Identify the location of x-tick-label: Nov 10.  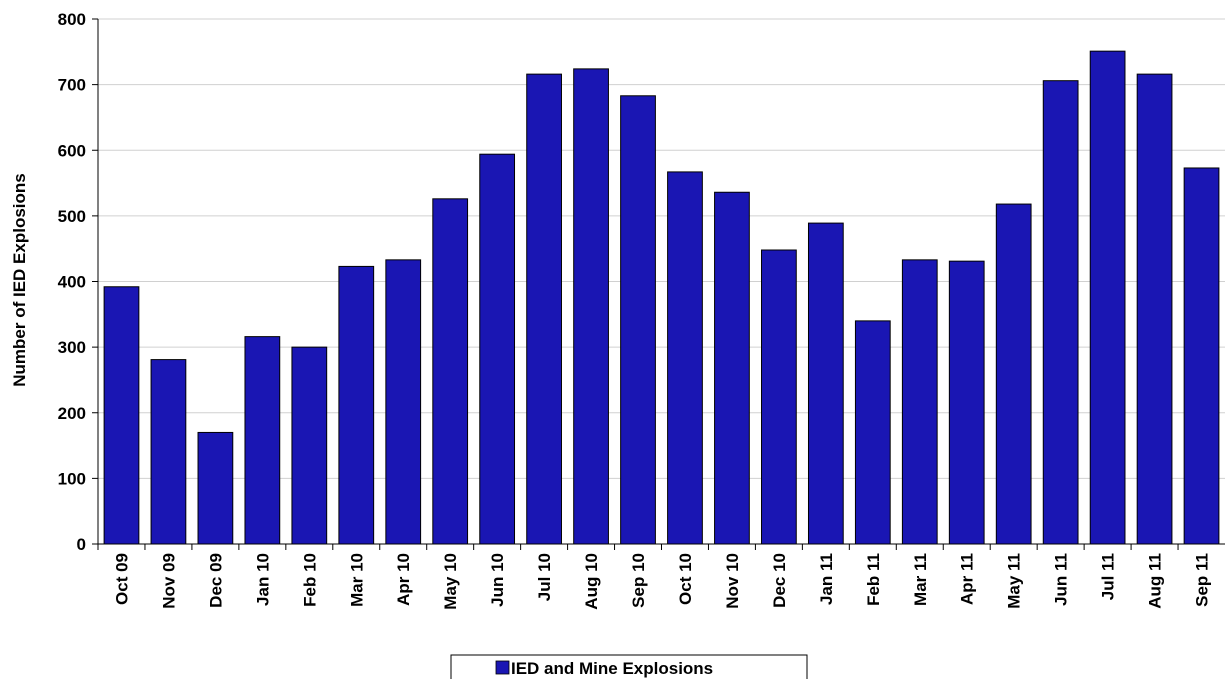
(732, 581).